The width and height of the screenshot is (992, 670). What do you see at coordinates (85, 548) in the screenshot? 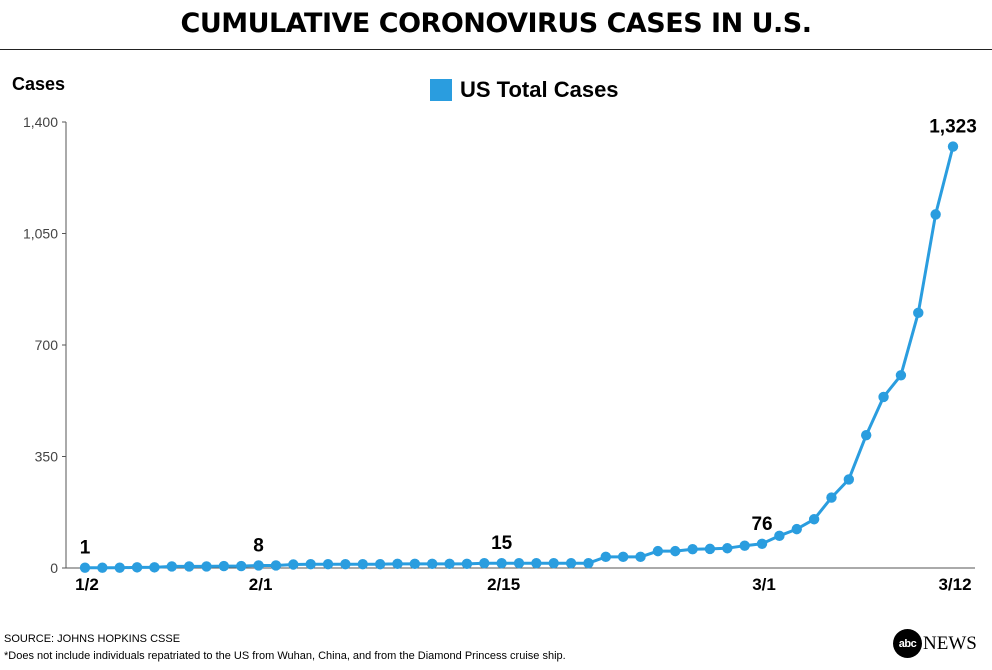
I see `data-label: 1` at bounding box center [85, 548].